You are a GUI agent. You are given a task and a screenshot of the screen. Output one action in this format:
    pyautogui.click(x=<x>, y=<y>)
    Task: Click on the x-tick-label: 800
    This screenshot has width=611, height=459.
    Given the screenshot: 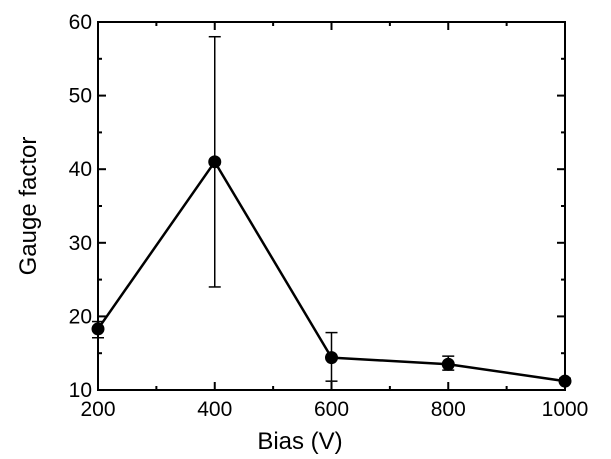 What is the action you would take?
    pyautogui.click(x=448, y=409)
    